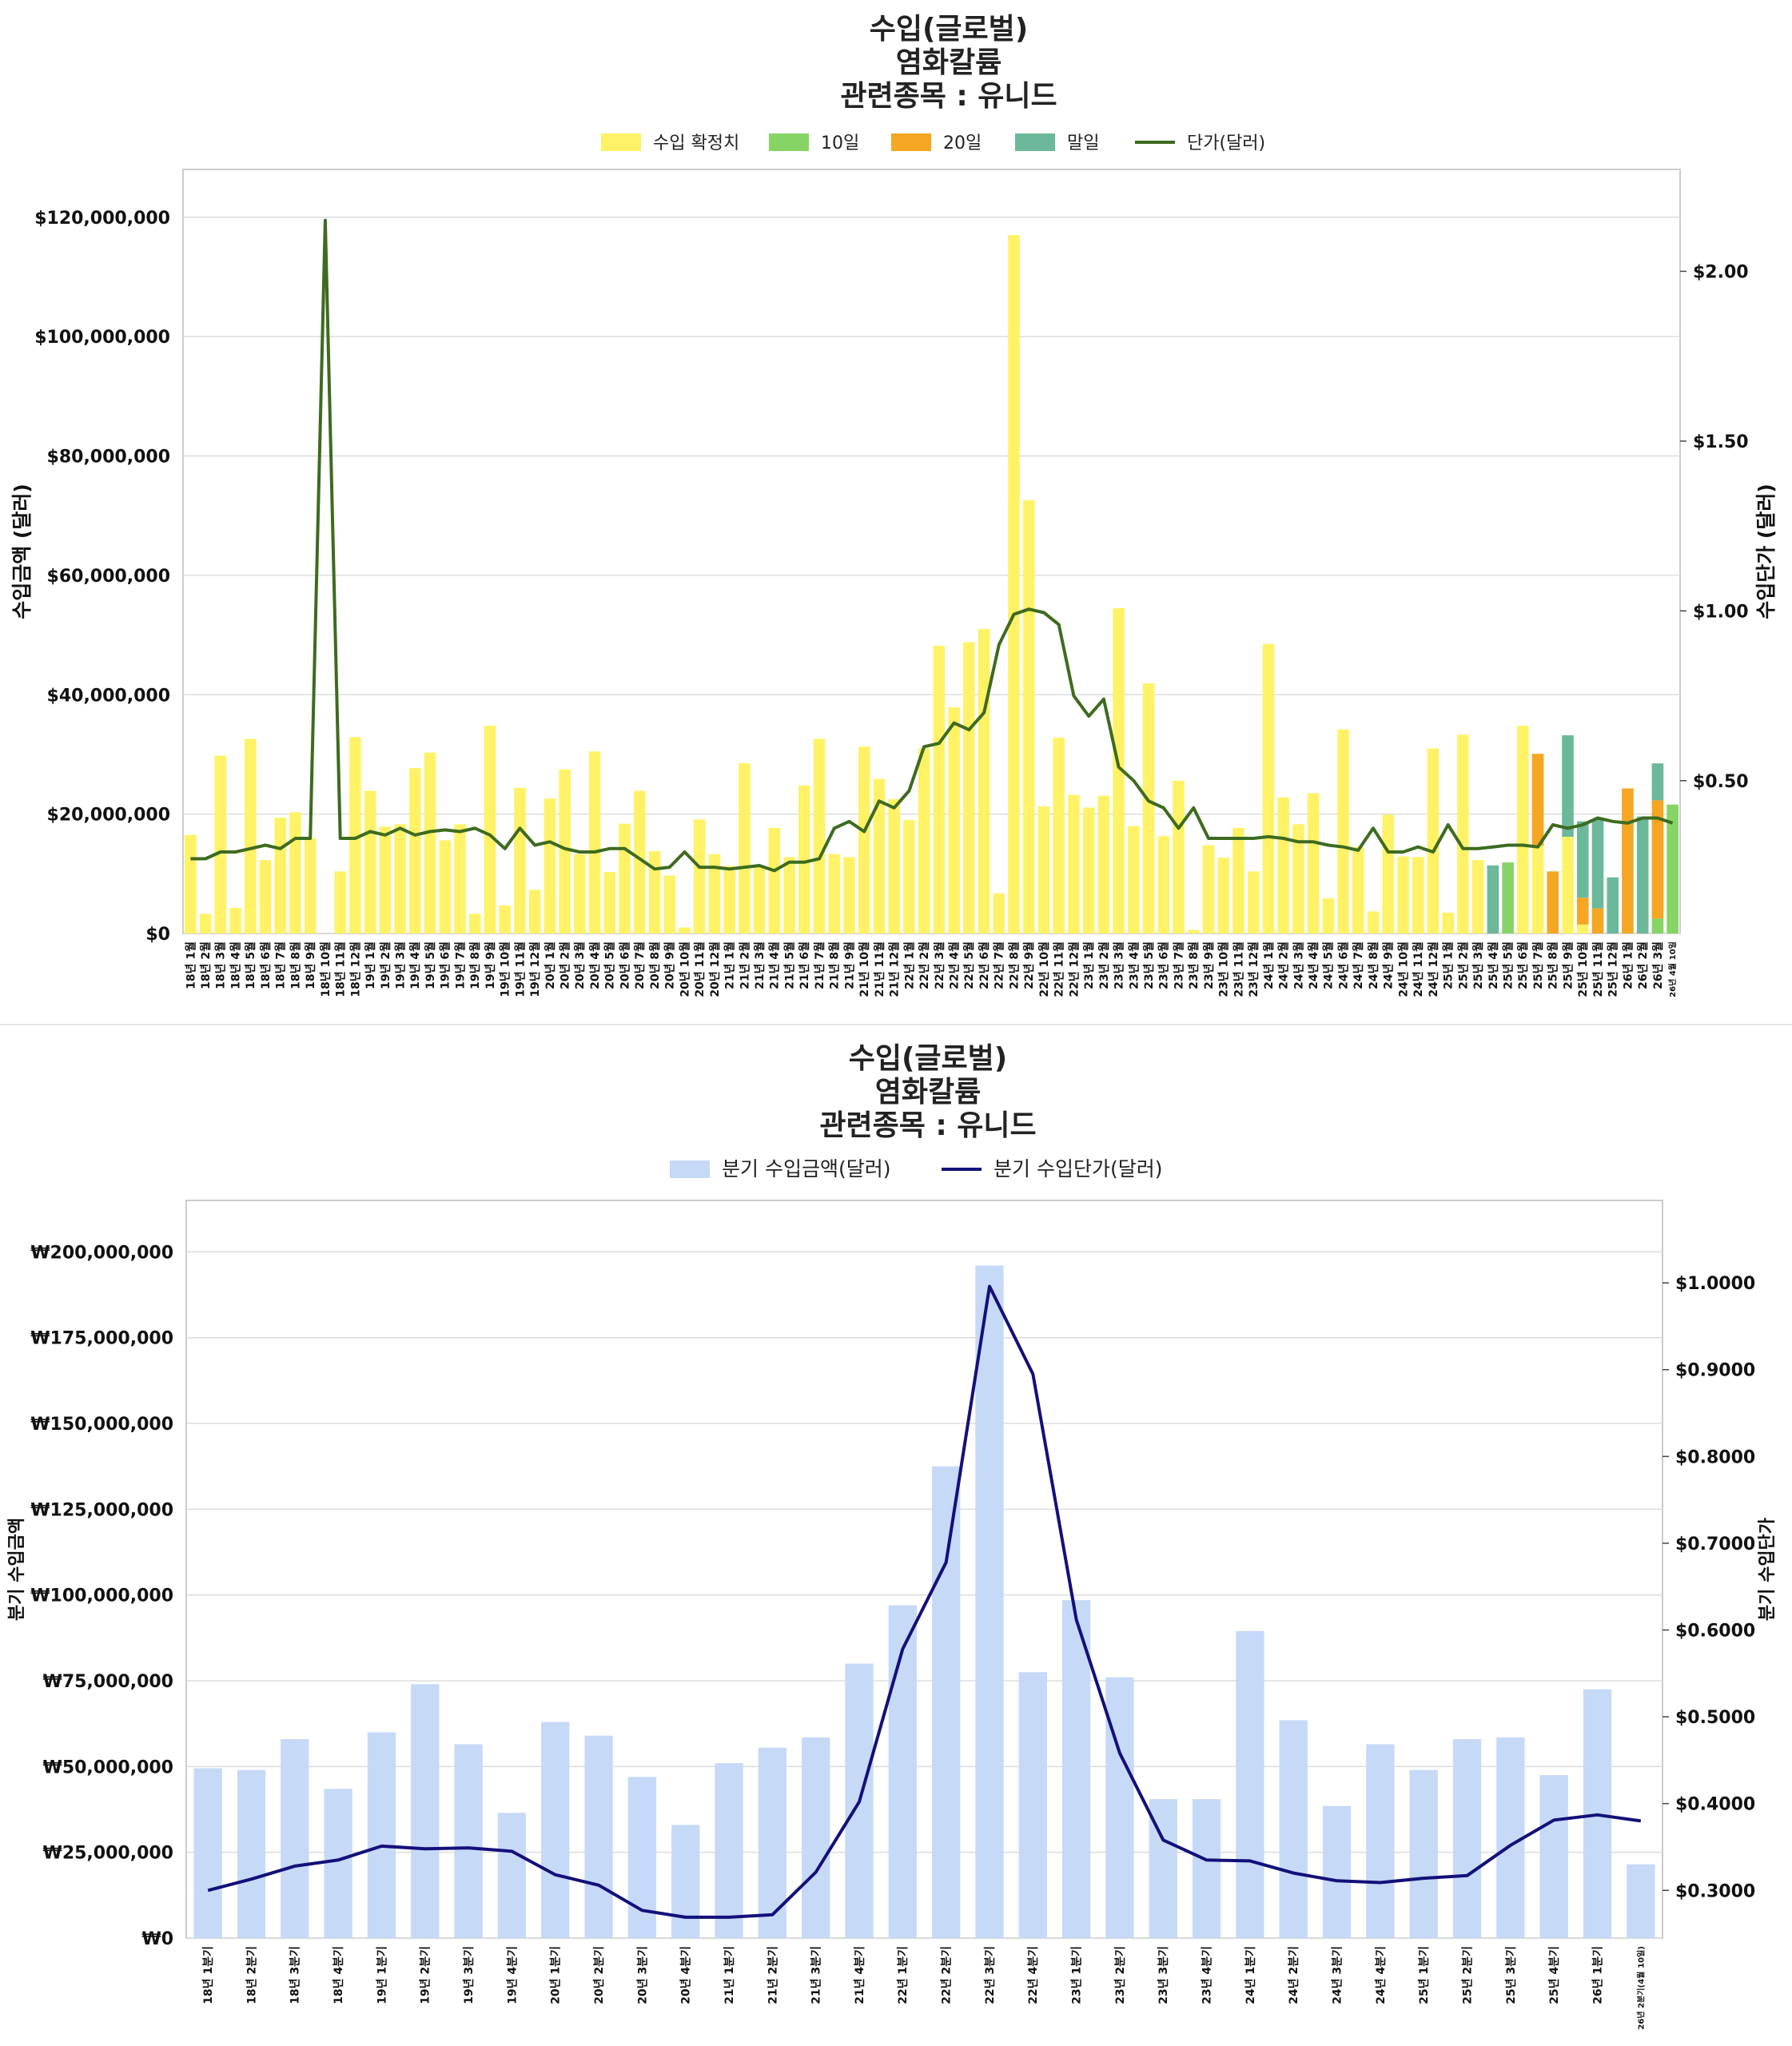  What do you see at coordinates (426, 1975) in the screenshot?
I see `x-tick-label: 19년 2분기` at bounding box center [426, 1975].